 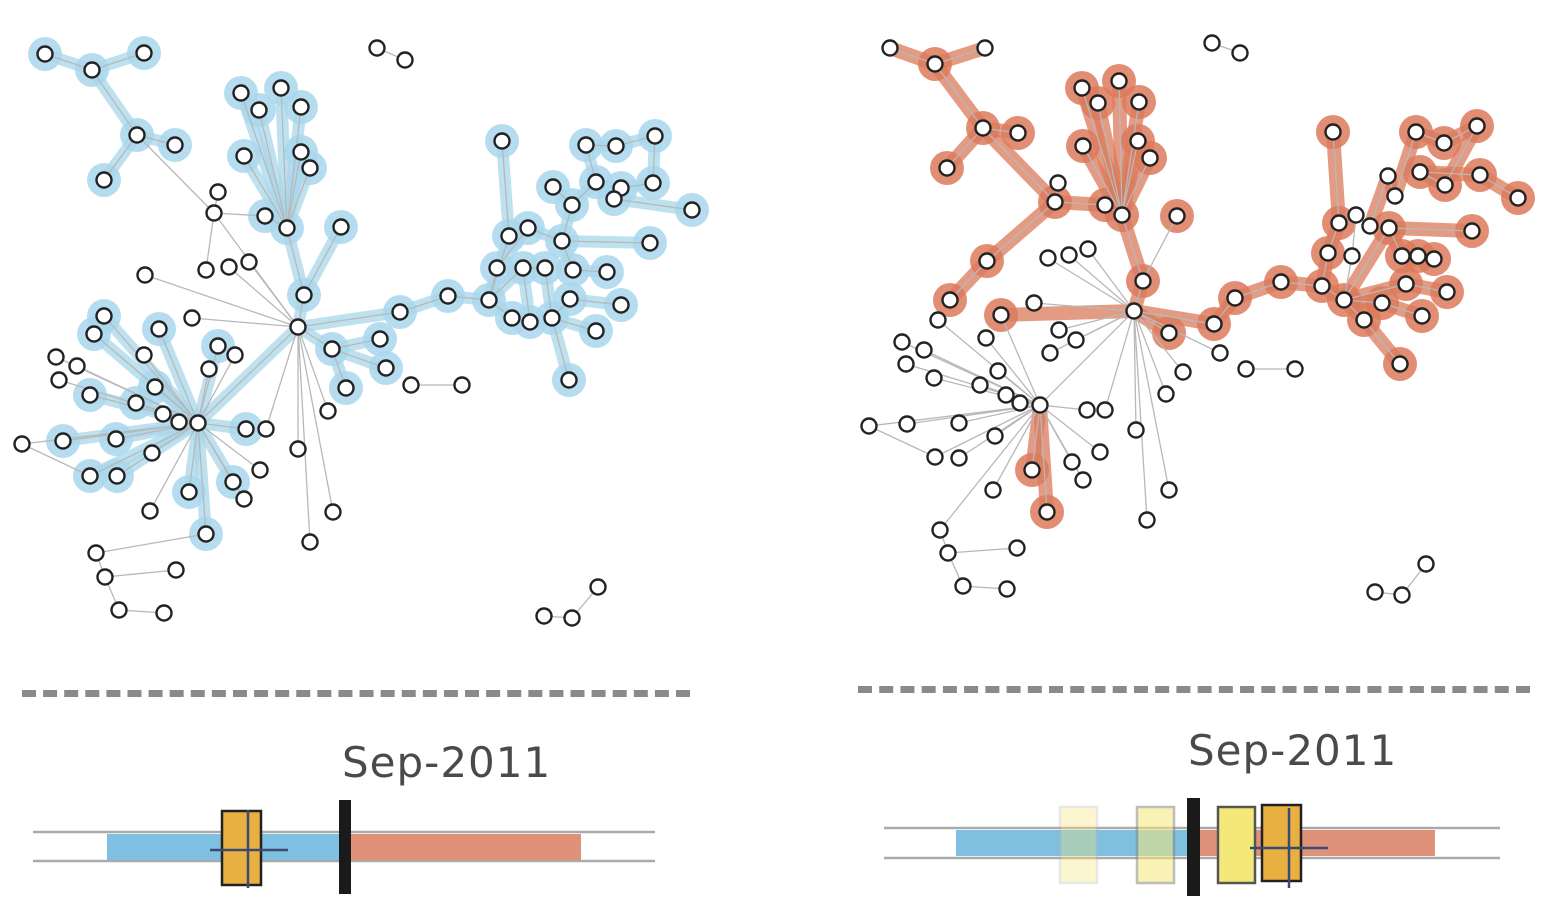 What do you see at coordinates (1293, 750) in the screenshot?
I see `timeline-date-label: Sep-2011` at bounding box center [1293, 750].